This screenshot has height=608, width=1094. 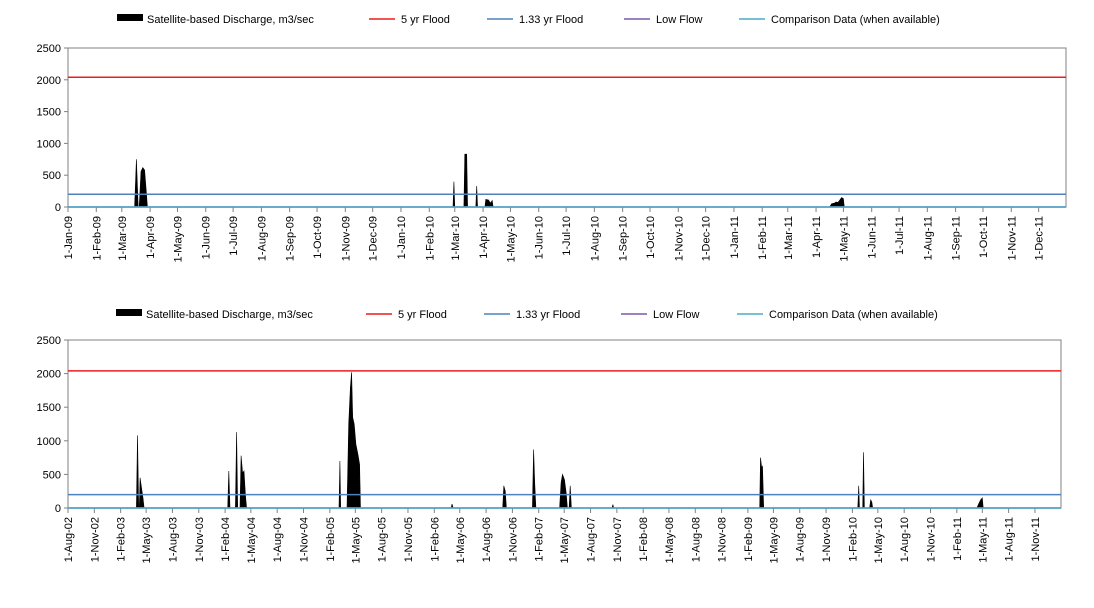 I want to click on legend-entry: 5 yr Flood, so click(x=406, y=315).